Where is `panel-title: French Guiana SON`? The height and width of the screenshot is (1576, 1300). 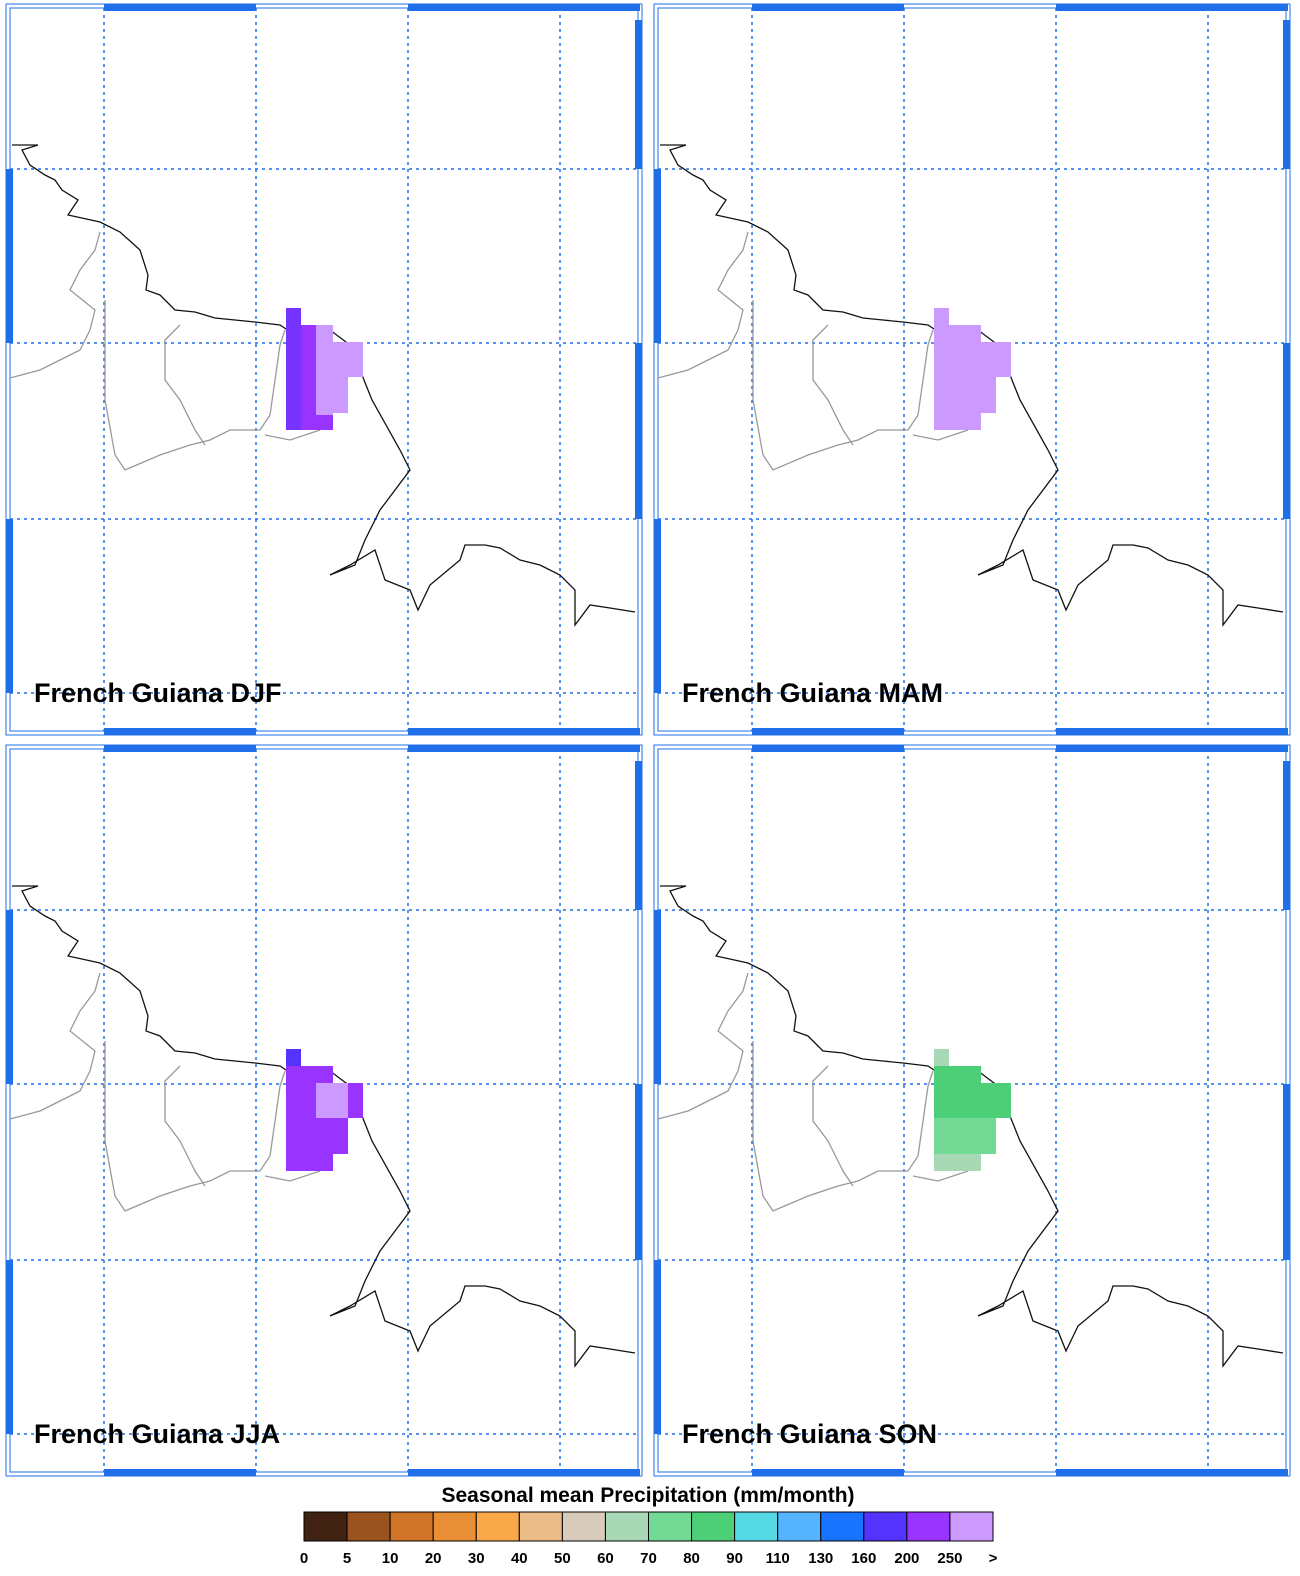 panel-title: French Guiana SON is located at coordinates (809, 1434).